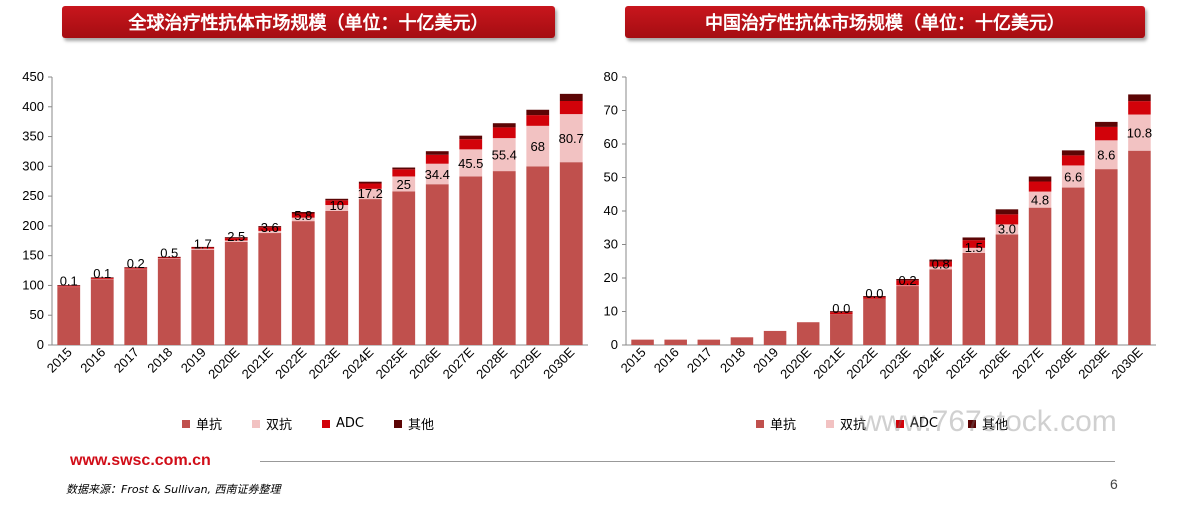 Image resolution: width=1188 pixels, height=510 pixels. Describe the element at coordinates (994, 362) in the screenshot. I see `x-tick-label: 2026E` at that location.